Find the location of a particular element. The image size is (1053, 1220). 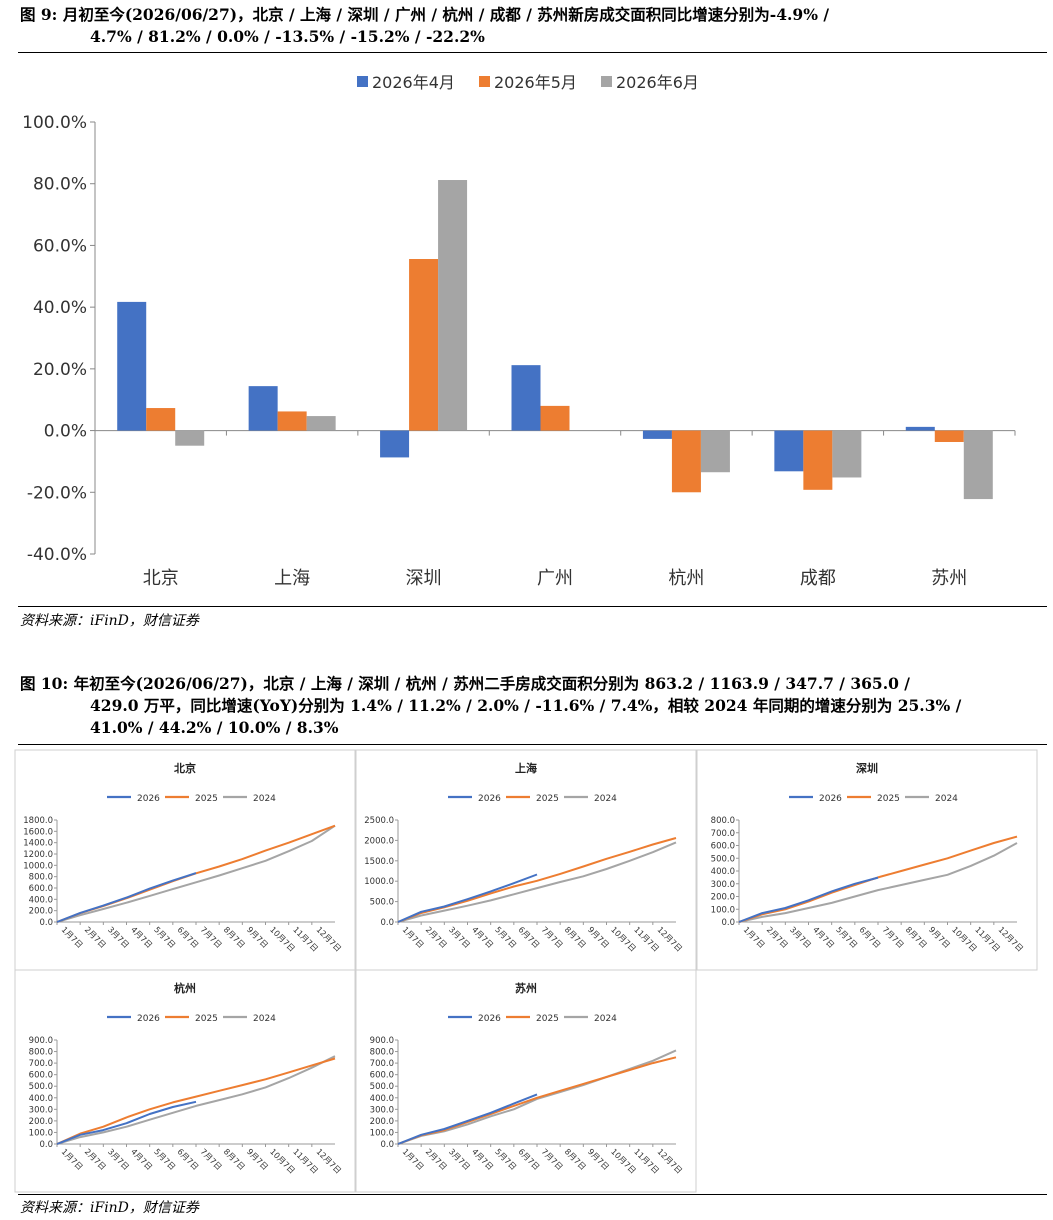

figure9-source: 资料来源：iFinD，财信证券 is located at coordinates (109, 621).